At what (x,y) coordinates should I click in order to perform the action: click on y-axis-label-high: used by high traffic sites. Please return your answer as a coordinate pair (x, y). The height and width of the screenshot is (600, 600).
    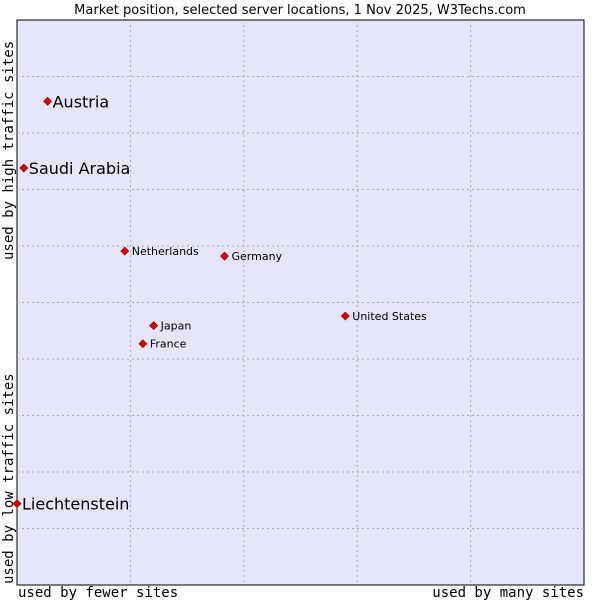
    Looking at the image, I should click on (9, 150).